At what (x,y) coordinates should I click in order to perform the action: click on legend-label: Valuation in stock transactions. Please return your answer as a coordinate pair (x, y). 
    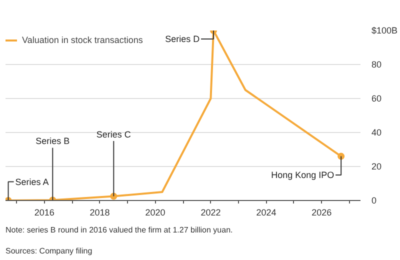
    Looking at the image, I should click on (82, 40).